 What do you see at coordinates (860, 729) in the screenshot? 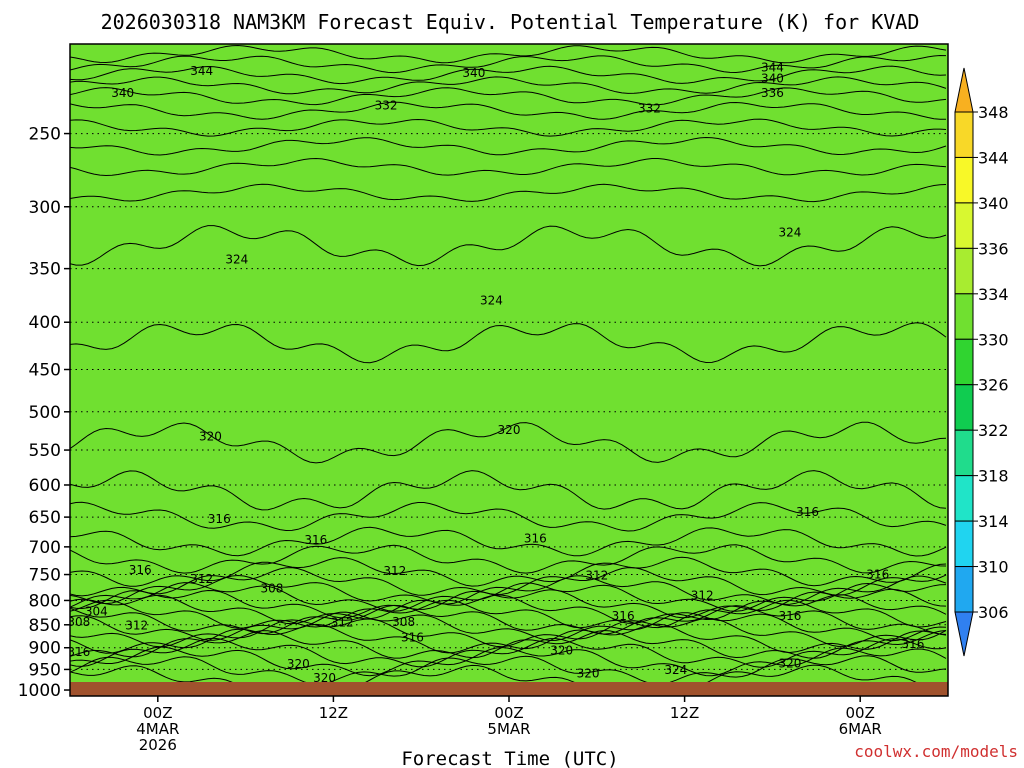
I see `x-tick-label: 6MAR` at bounding box center [860, 729].